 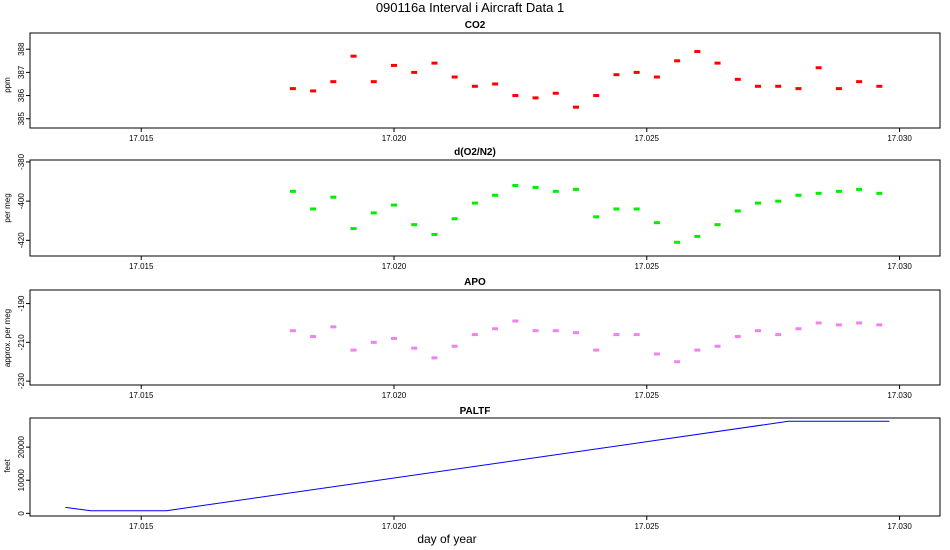 What do you see at coordinates (475, 411) in the screenshot?
I see `paltf-panel-title: PALTF` at bounding box center [475, 411].